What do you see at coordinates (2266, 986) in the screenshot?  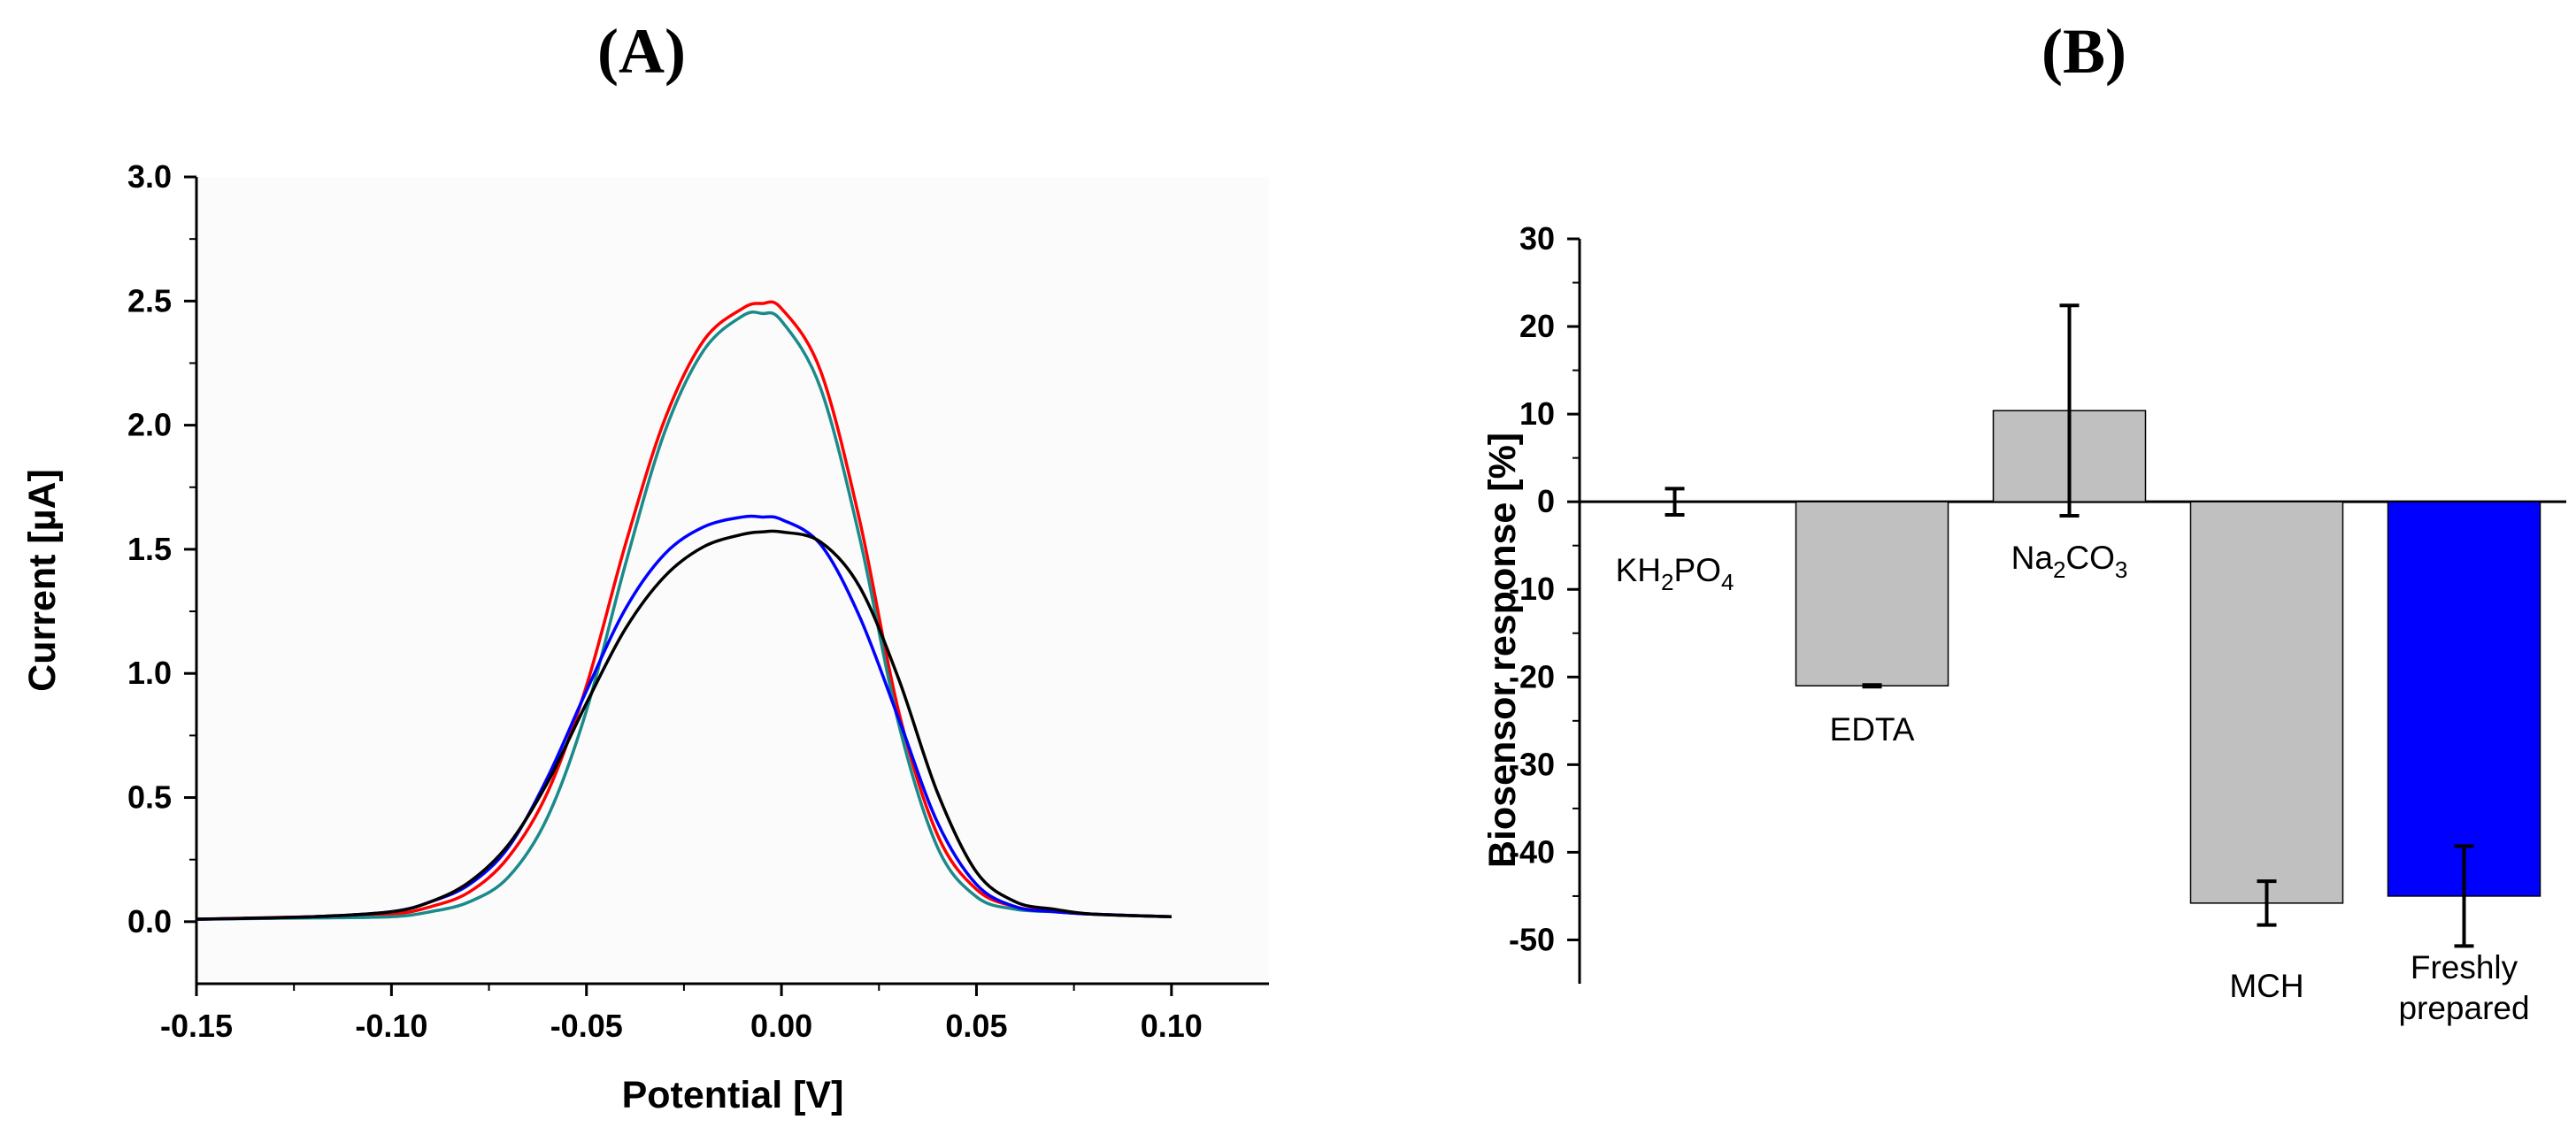 I see `chart-b-category-label: MCH` at bounding box center [2266, 986].